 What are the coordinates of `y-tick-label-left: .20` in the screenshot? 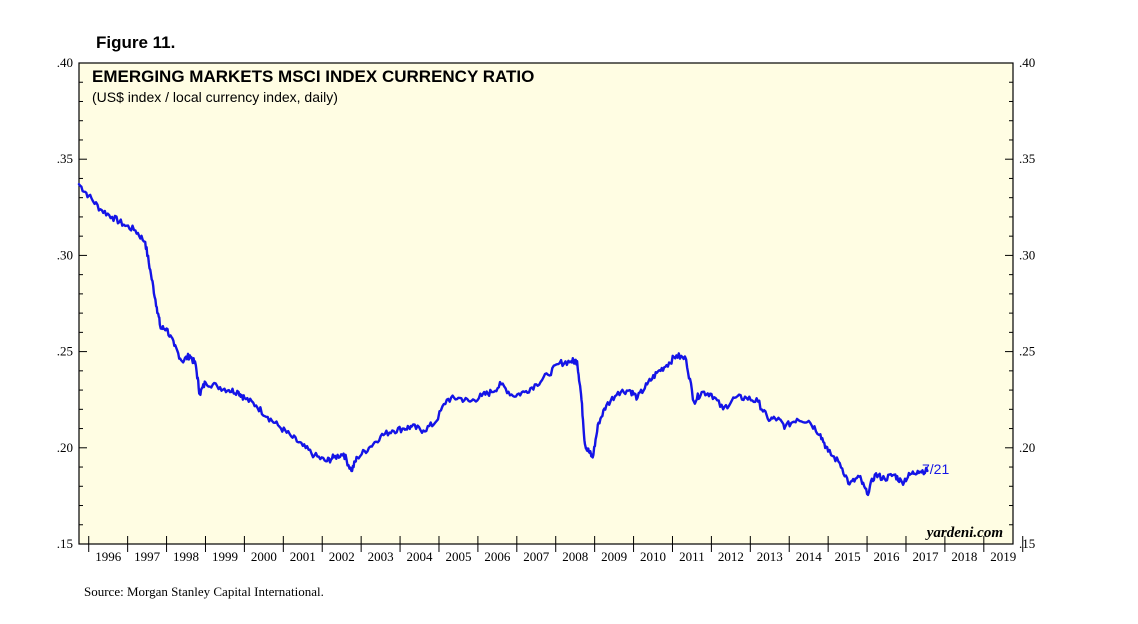 It's located at (65, 447).